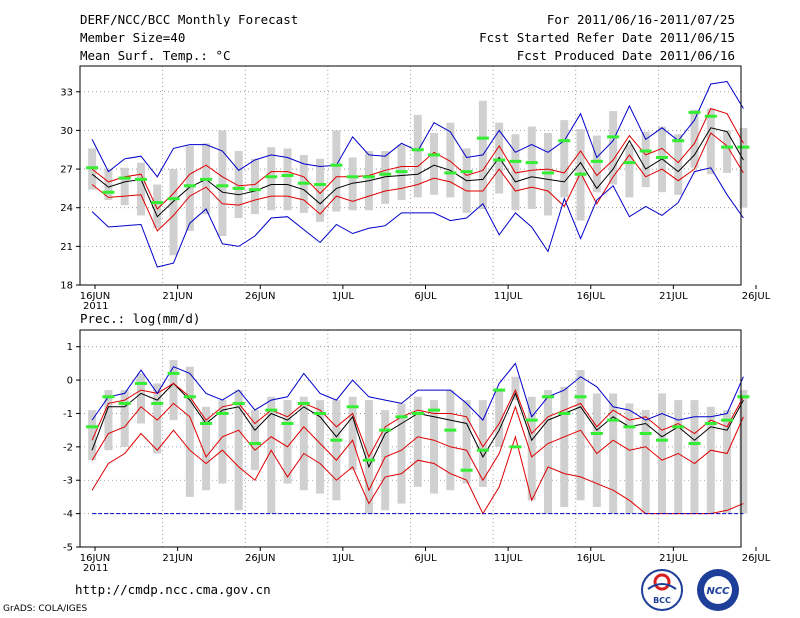  What do you see at coordinates (756, 296) in the screenshot?
I see `x-tick-label: 26JUL` at bounding box center [756, 296].